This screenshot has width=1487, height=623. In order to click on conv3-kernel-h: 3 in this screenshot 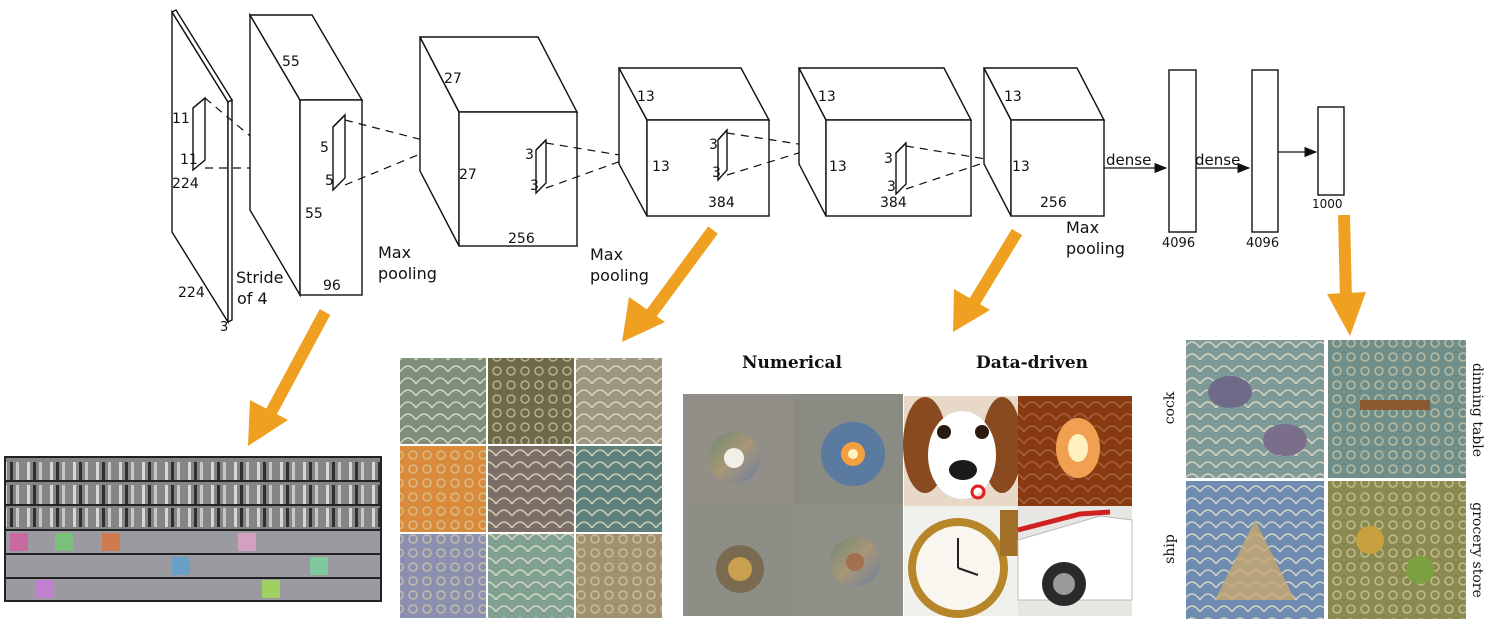, I will do `click(713, 145)`.